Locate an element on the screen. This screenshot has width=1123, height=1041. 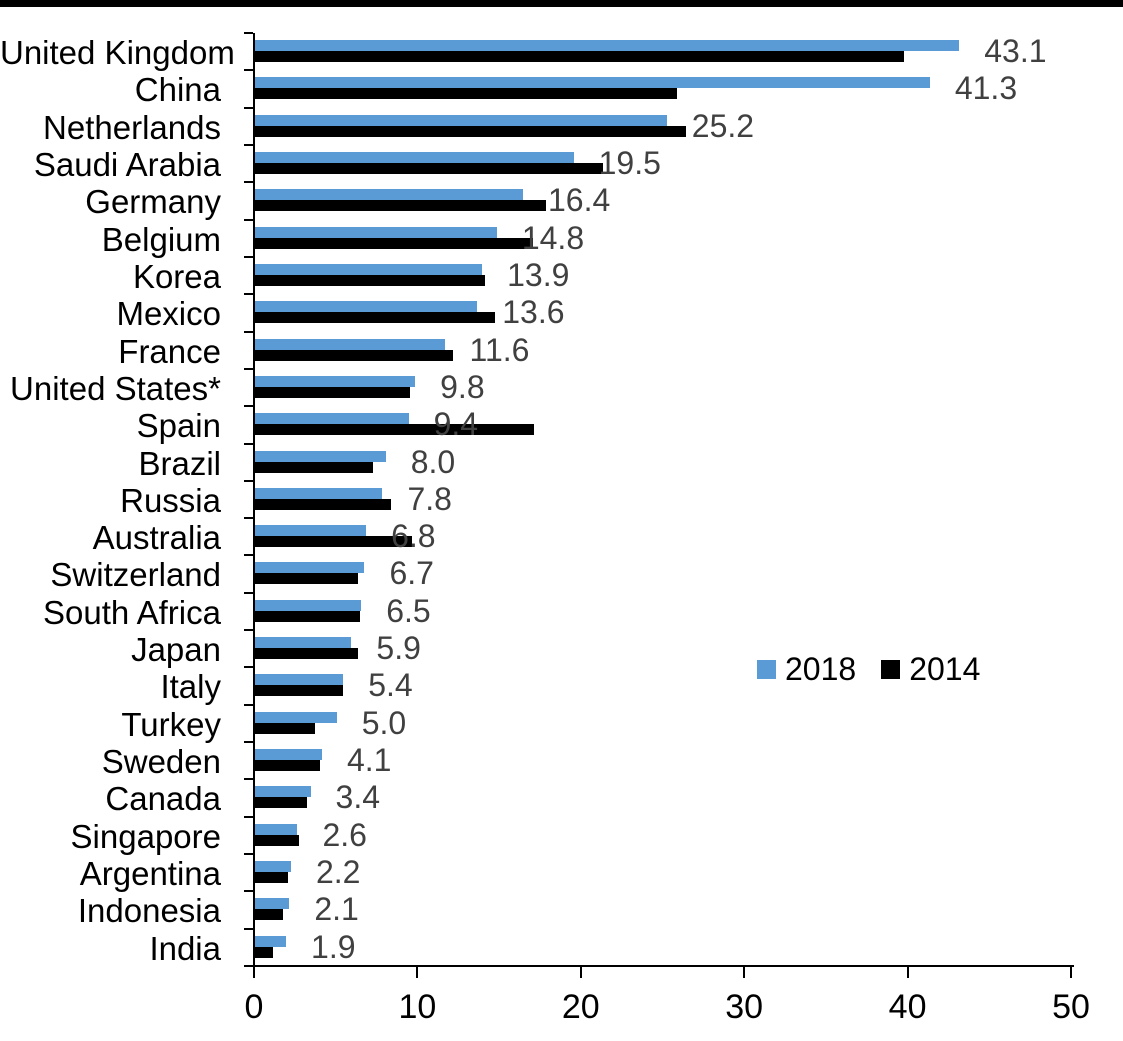
category-label: Germany is located at coordinates (153, 202).